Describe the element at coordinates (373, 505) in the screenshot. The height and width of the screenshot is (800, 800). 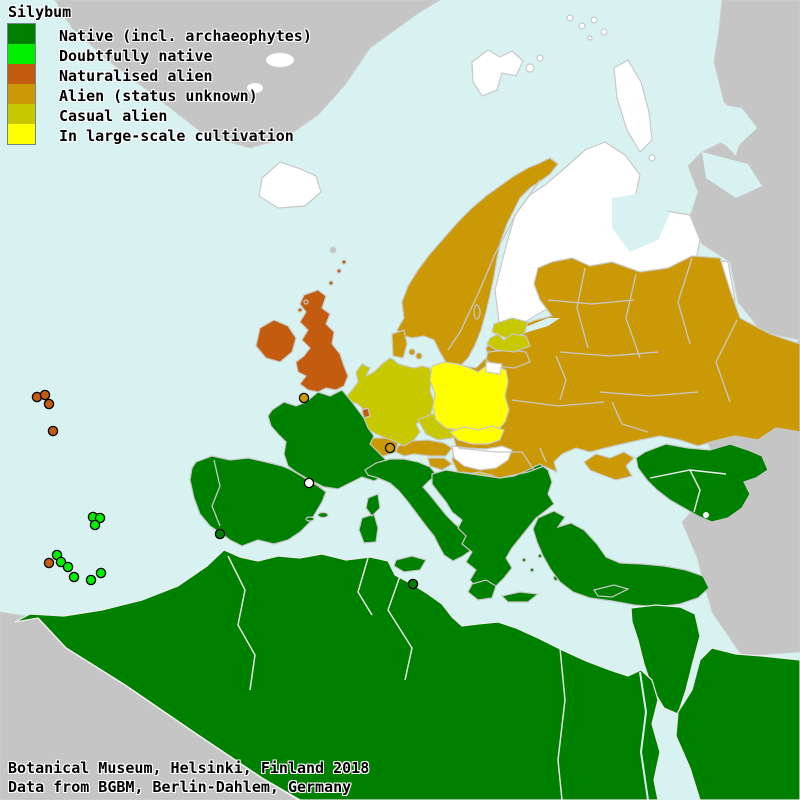
I see `land-corsica` at that location.